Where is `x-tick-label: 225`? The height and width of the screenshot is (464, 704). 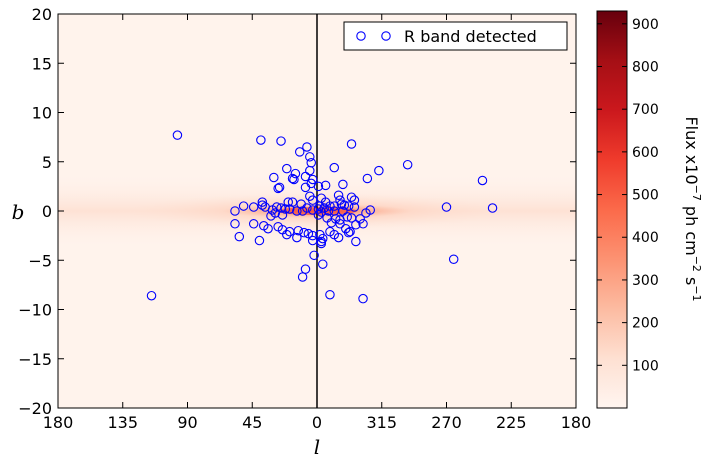
x-tick-label: 225 is located at coordinates (511, 422).